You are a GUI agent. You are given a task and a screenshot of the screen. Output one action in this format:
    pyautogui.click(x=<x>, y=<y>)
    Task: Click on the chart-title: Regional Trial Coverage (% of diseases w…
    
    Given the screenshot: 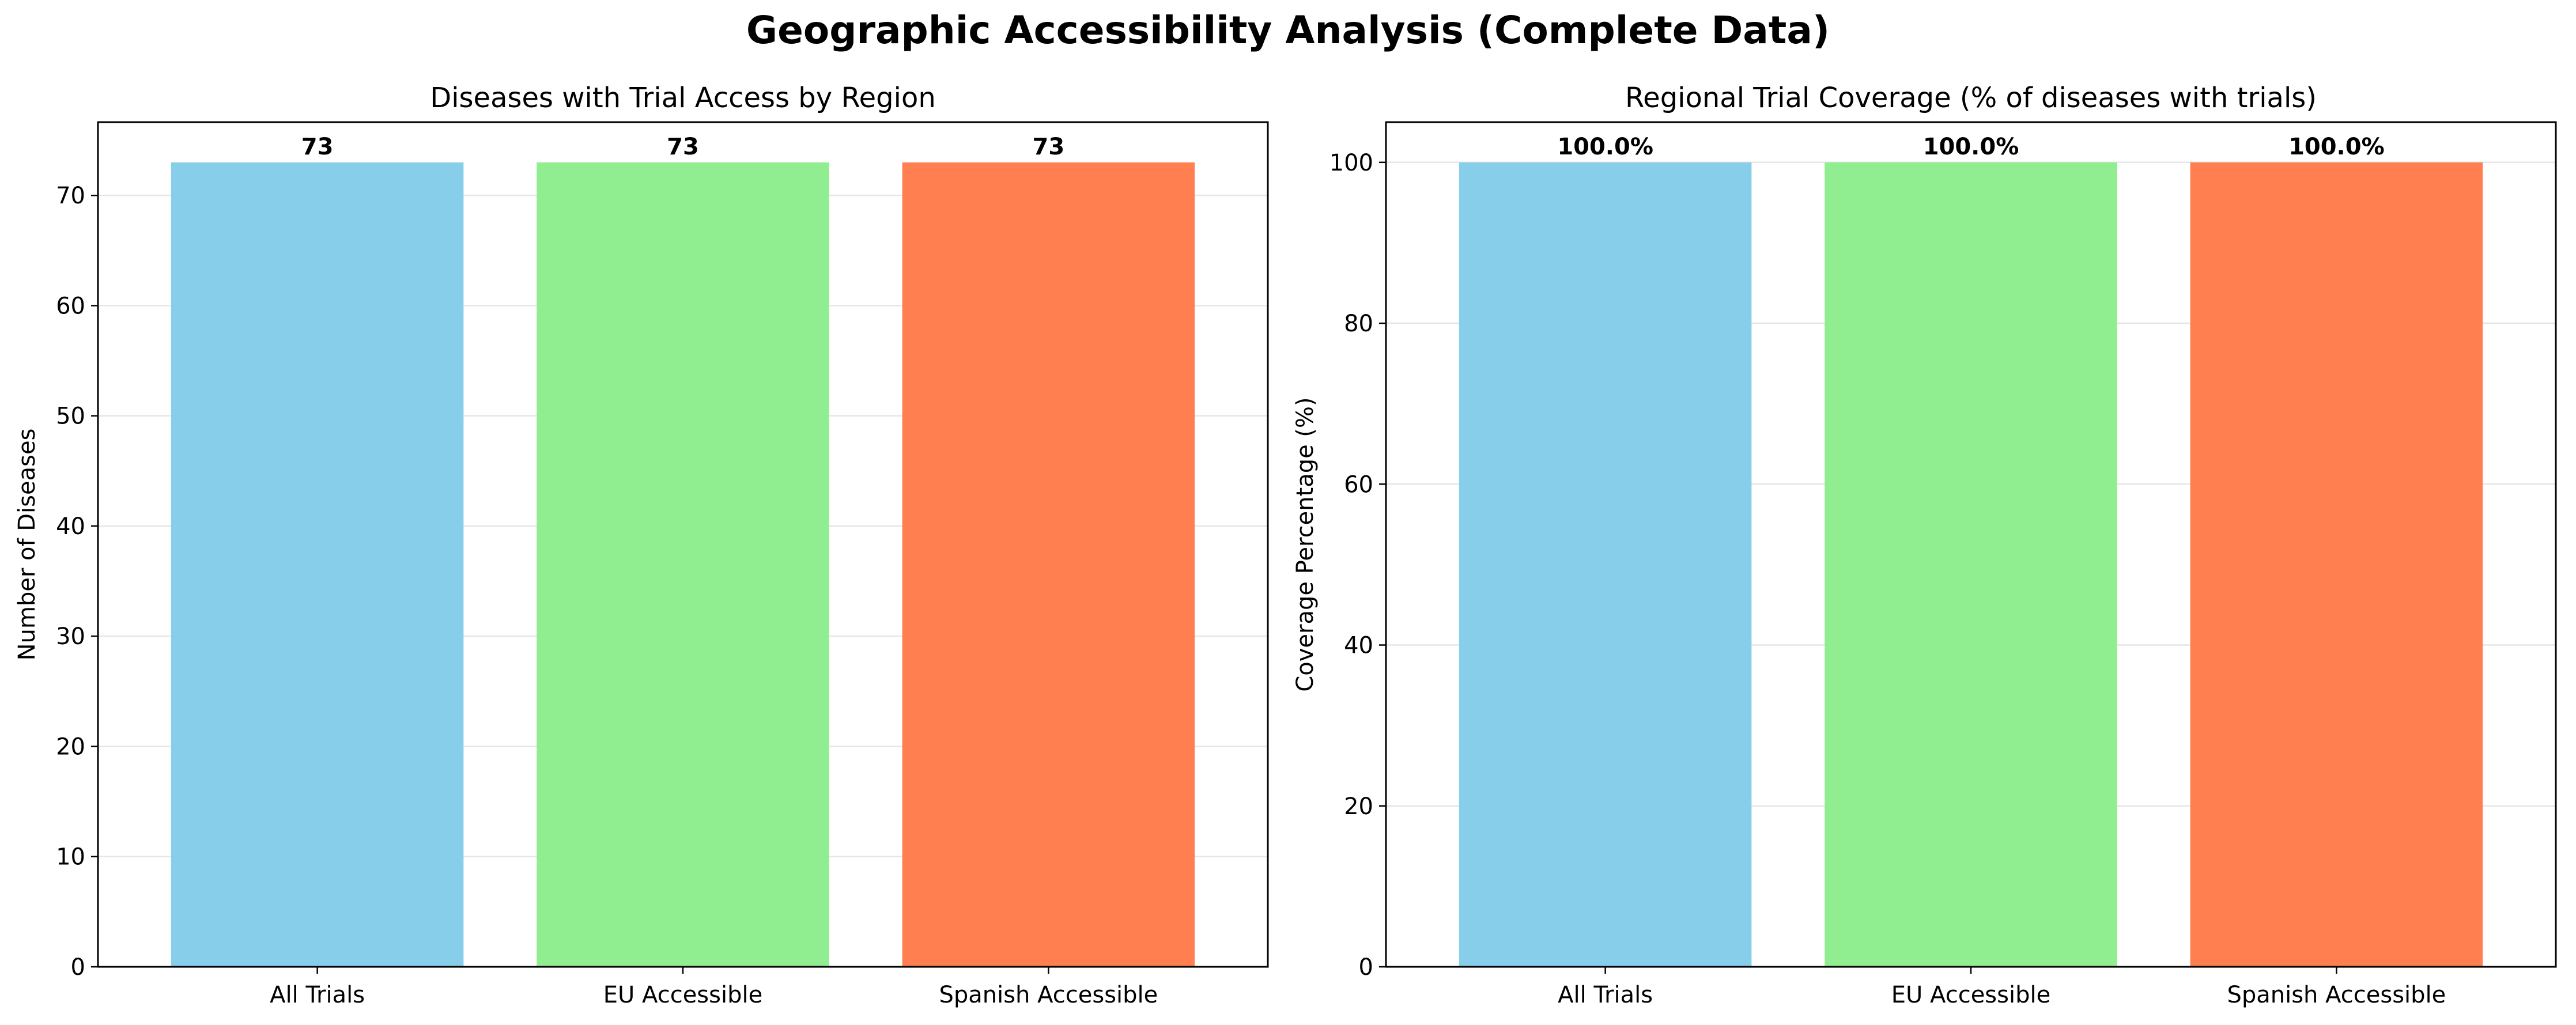 What is the action you would take?
    pyautogui.click(x=1971, y=98)
    